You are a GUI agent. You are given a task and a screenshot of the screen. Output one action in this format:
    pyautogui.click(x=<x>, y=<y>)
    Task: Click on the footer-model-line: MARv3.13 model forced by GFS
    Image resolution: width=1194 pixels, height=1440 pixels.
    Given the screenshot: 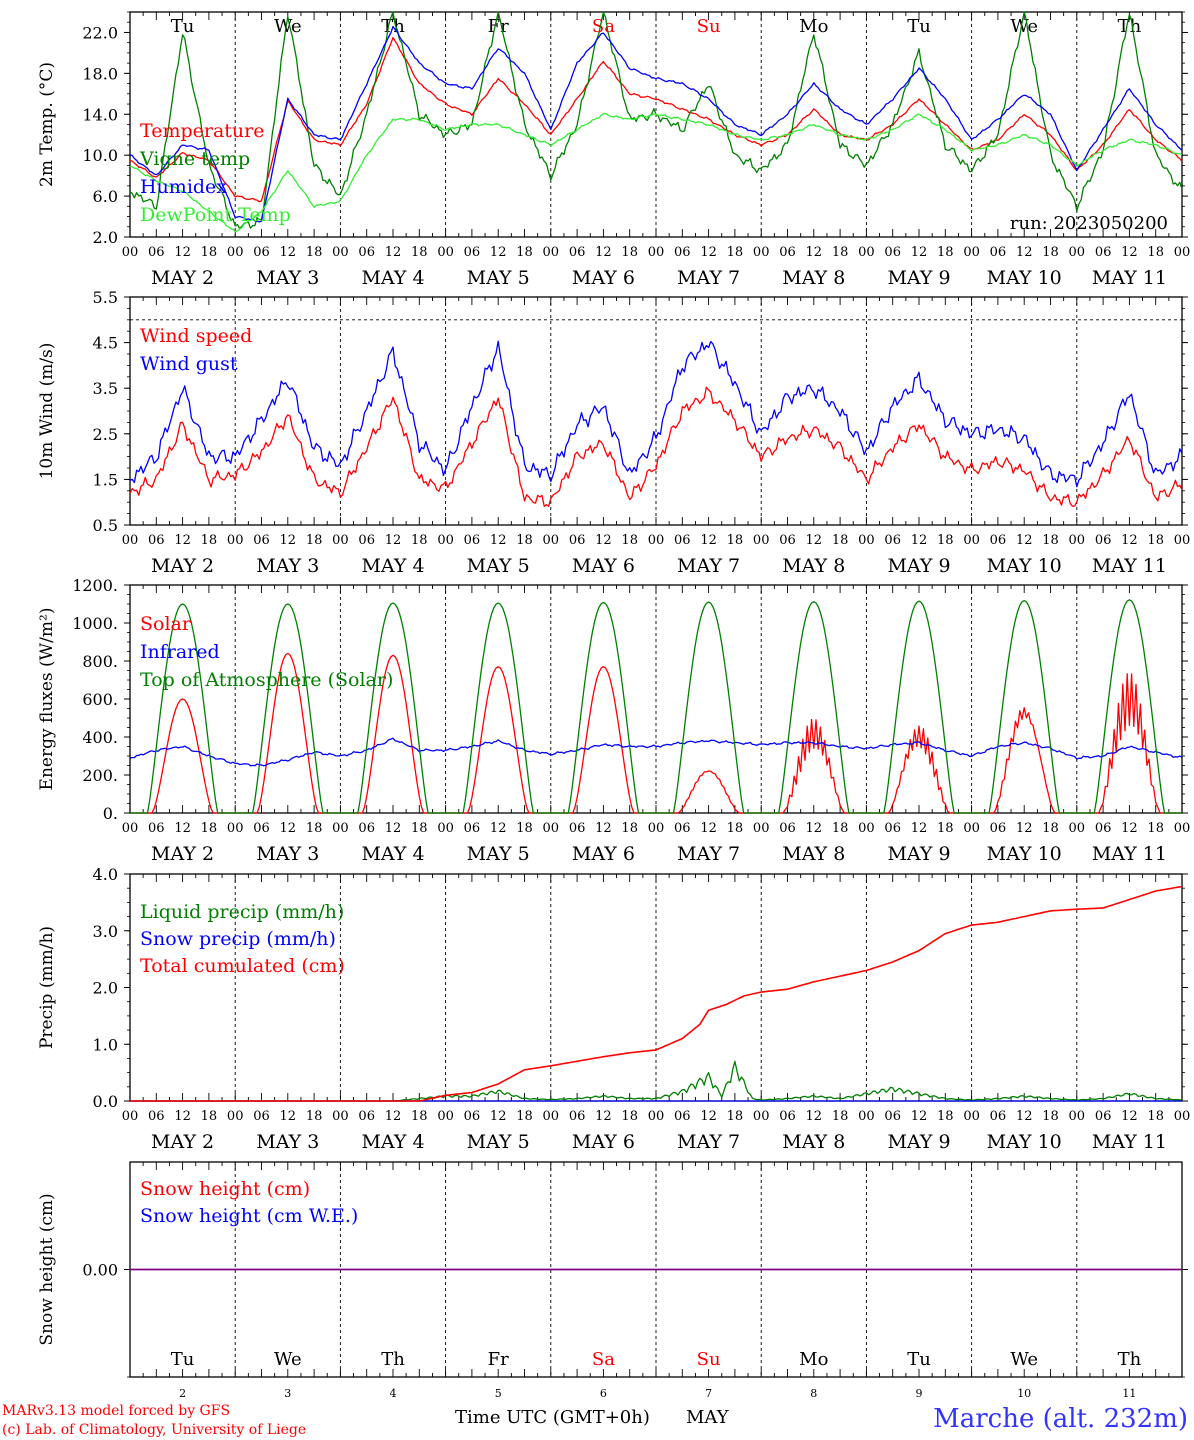 What is the action you would take?
    pyautogui.click(x=116, y=1411)
    